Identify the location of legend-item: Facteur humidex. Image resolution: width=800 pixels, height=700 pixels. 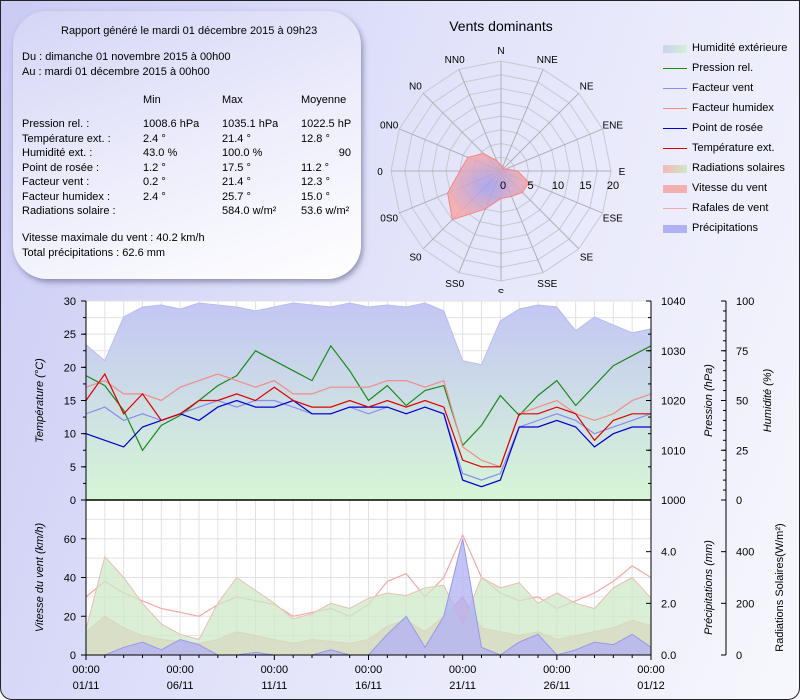
(730, 109).